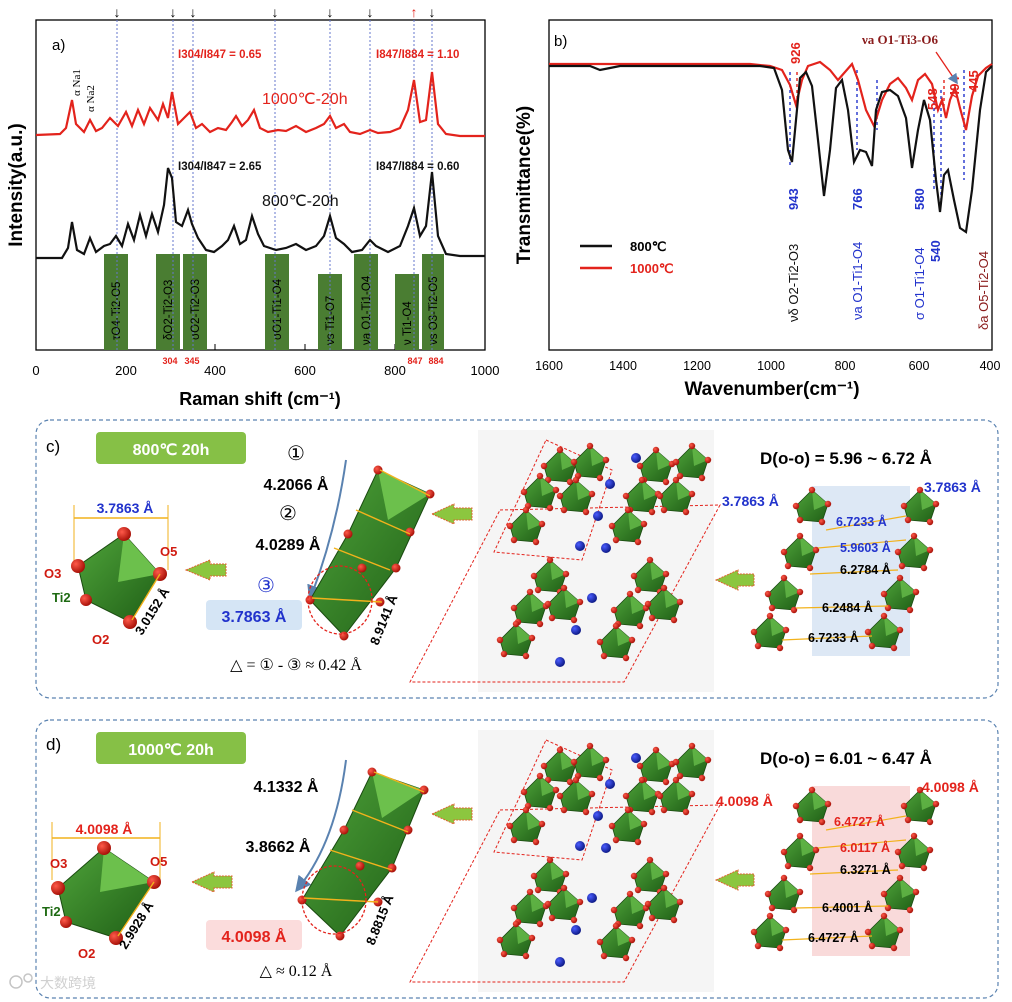  I want to click on d-dist-2: 6.0117 Å, so click(865, 847).